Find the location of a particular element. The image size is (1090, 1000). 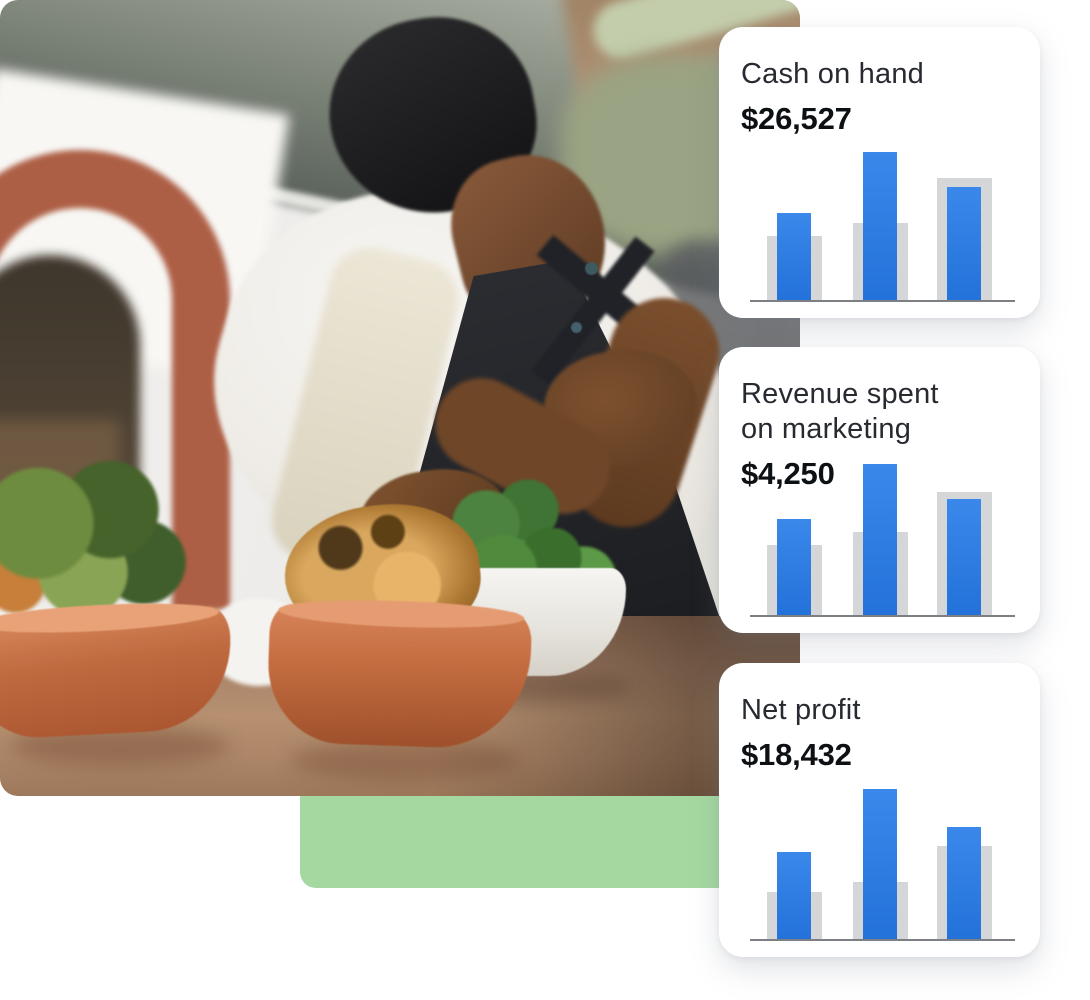

card-title: Revenue spent on marketing is located at coordinates (840, 411).